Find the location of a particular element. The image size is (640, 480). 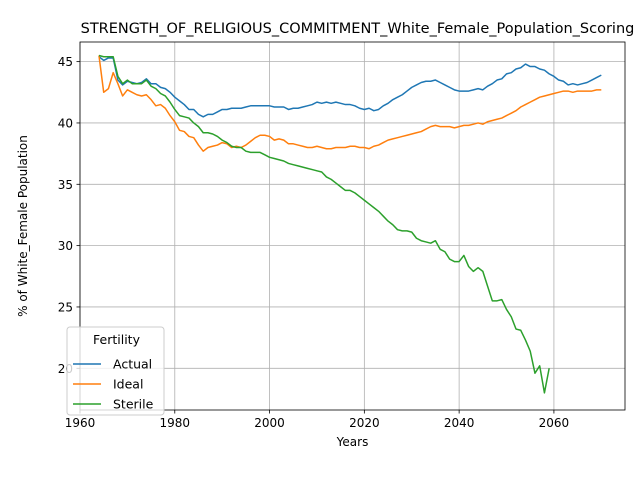

legend: Fertility Actual Ideal Sterile is located at coordinates (115, 371).